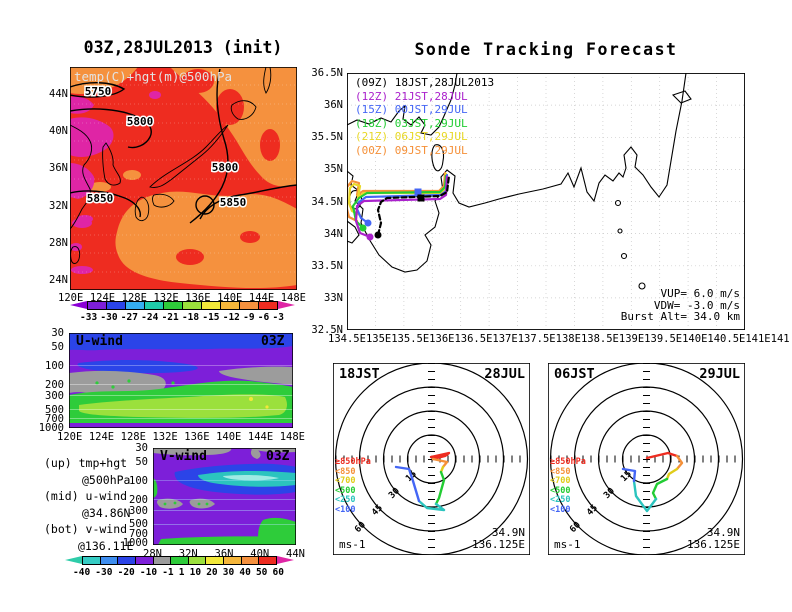 The width and height of the screenshot is (792, 612). I want to click on list-item: 33.5N, so click(327, 265).